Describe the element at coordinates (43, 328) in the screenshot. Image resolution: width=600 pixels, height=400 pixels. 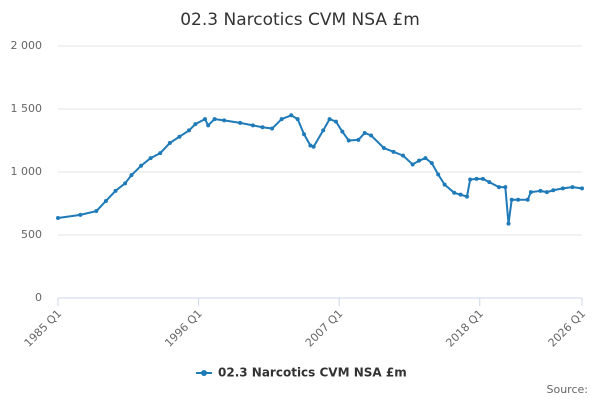
I see `x-tick-label: 1985 Q1` at that location.